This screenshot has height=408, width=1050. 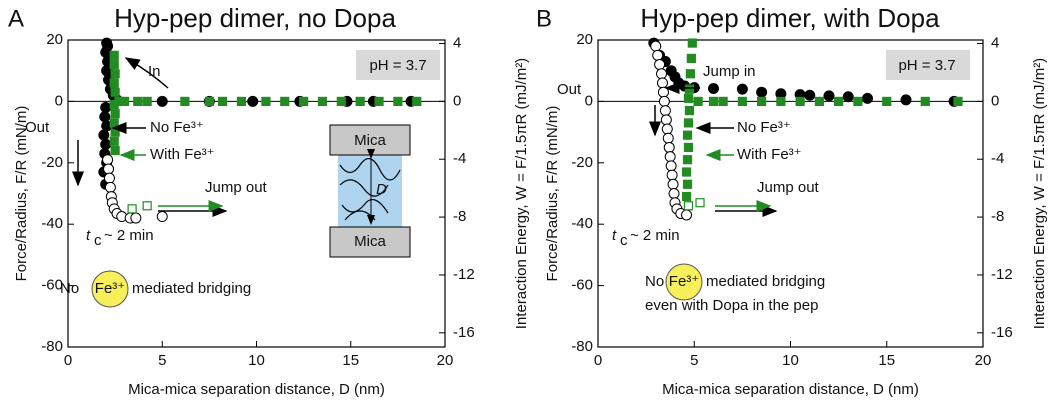 What do you see at coordinates (21, 194) in the screenshot?
I see `y-axis-label: Force/Radius, F/R (mN/m)` at bounding box center [21, 194].